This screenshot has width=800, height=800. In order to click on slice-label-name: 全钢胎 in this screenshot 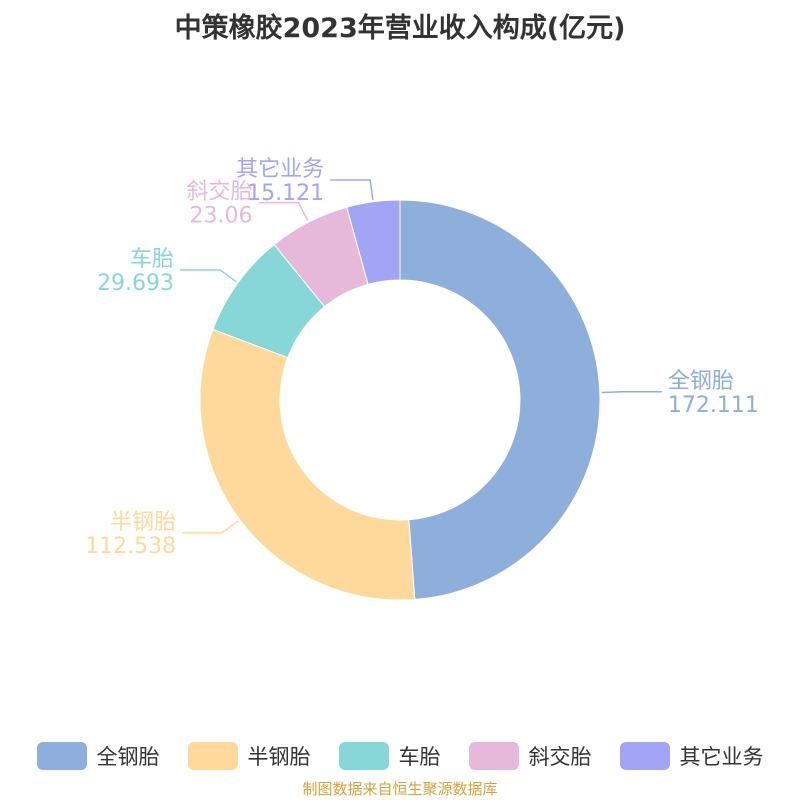, I will do `click(701, 381)`.